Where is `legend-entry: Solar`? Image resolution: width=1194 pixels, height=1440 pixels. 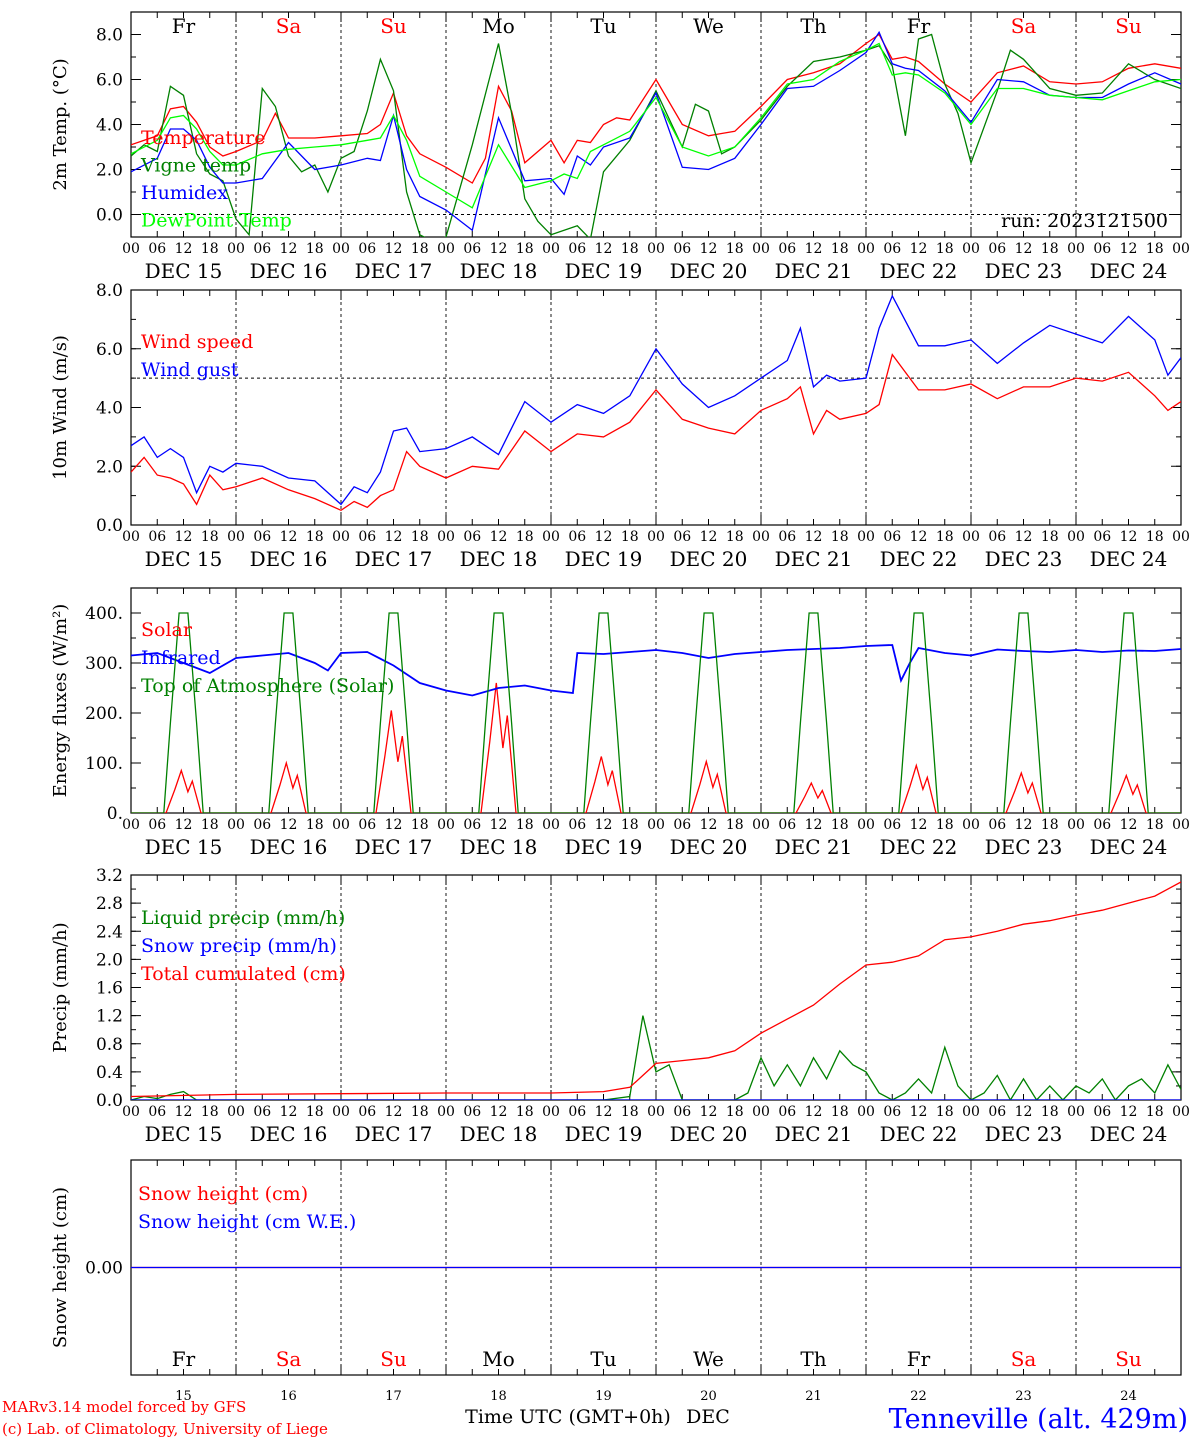 legend-entry: Solar is located at coordinates (167, 630).